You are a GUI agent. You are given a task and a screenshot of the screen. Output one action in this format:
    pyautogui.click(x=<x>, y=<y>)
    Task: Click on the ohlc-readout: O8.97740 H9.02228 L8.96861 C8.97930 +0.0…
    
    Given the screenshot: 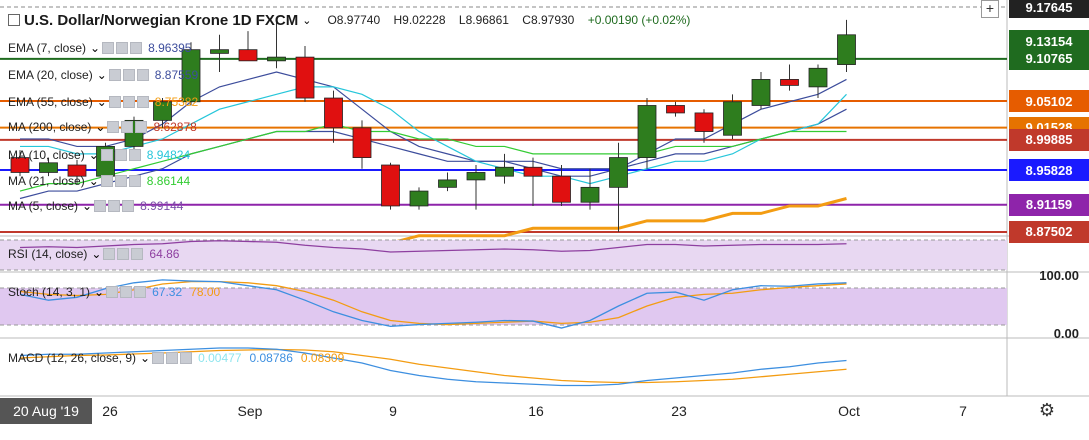 What is the action you would take?
    pyautogui.click(x=513, y=20)
    